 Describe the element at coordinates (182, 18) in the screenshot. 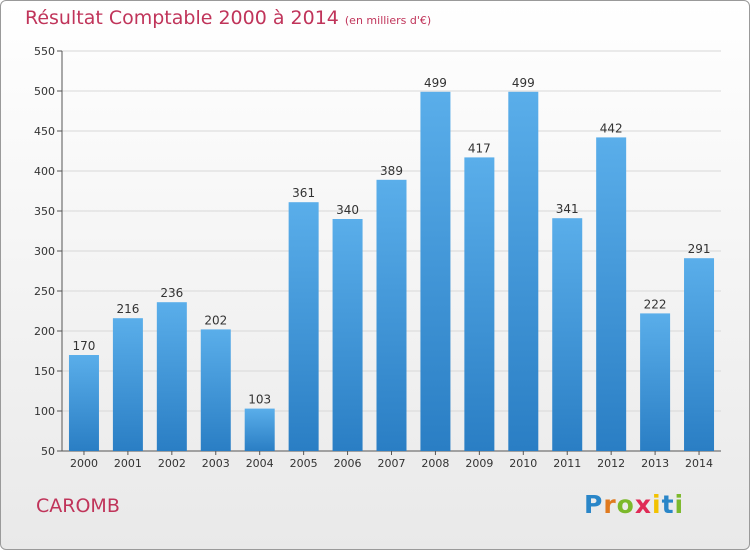

I see `chart-title-text: Résultat Comptable 2000 à 2014` at that location.